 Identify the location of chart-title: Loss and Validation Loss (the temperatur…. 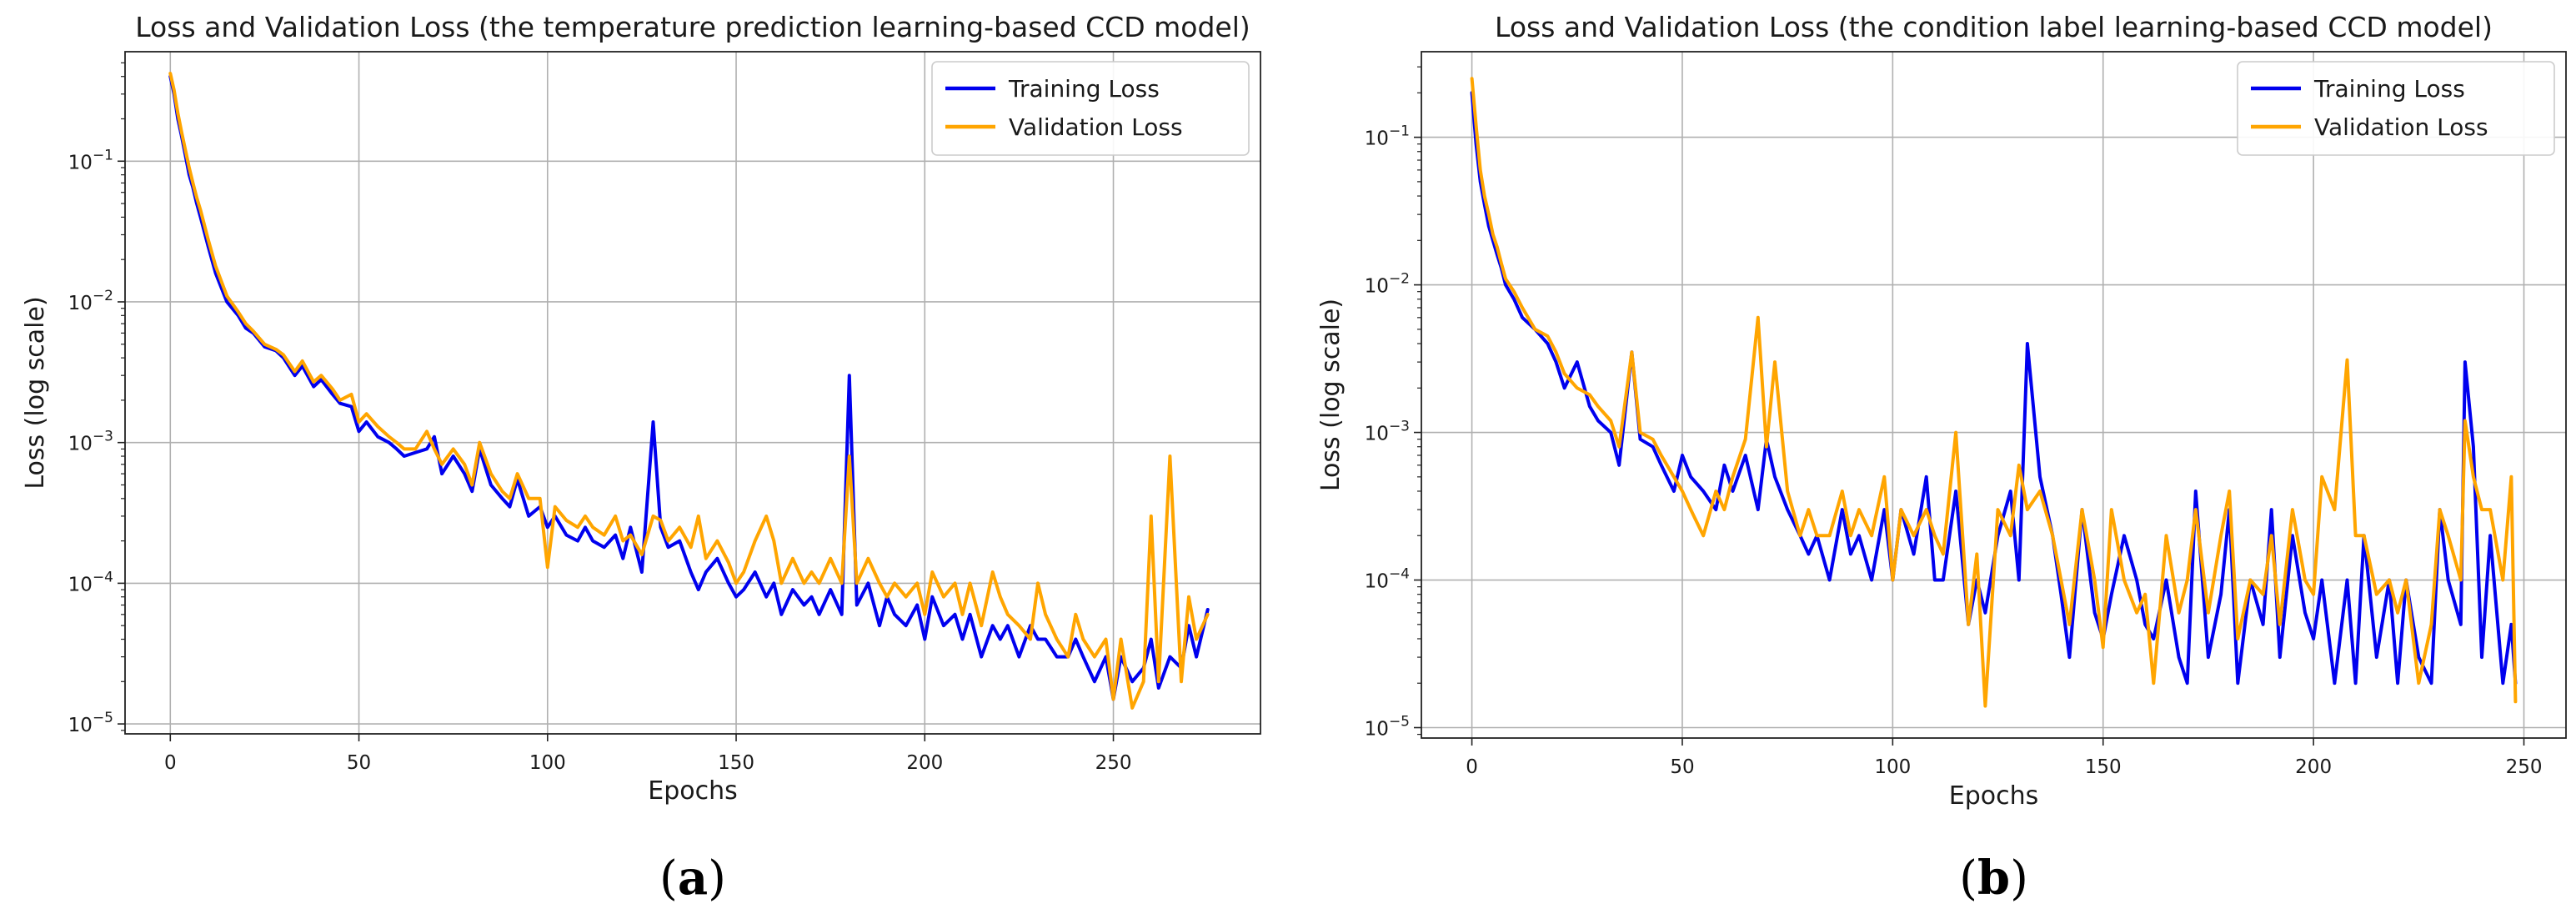
(692, 27).